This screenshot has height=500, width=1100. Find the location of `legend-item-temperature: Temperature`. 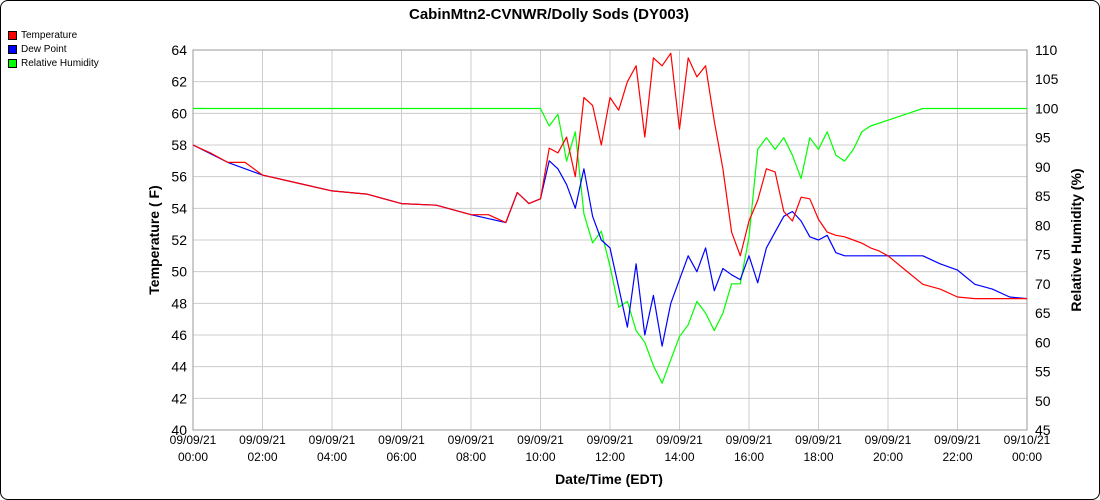

legend-item-temperature: Temperature is located at coordinates (53, 35).